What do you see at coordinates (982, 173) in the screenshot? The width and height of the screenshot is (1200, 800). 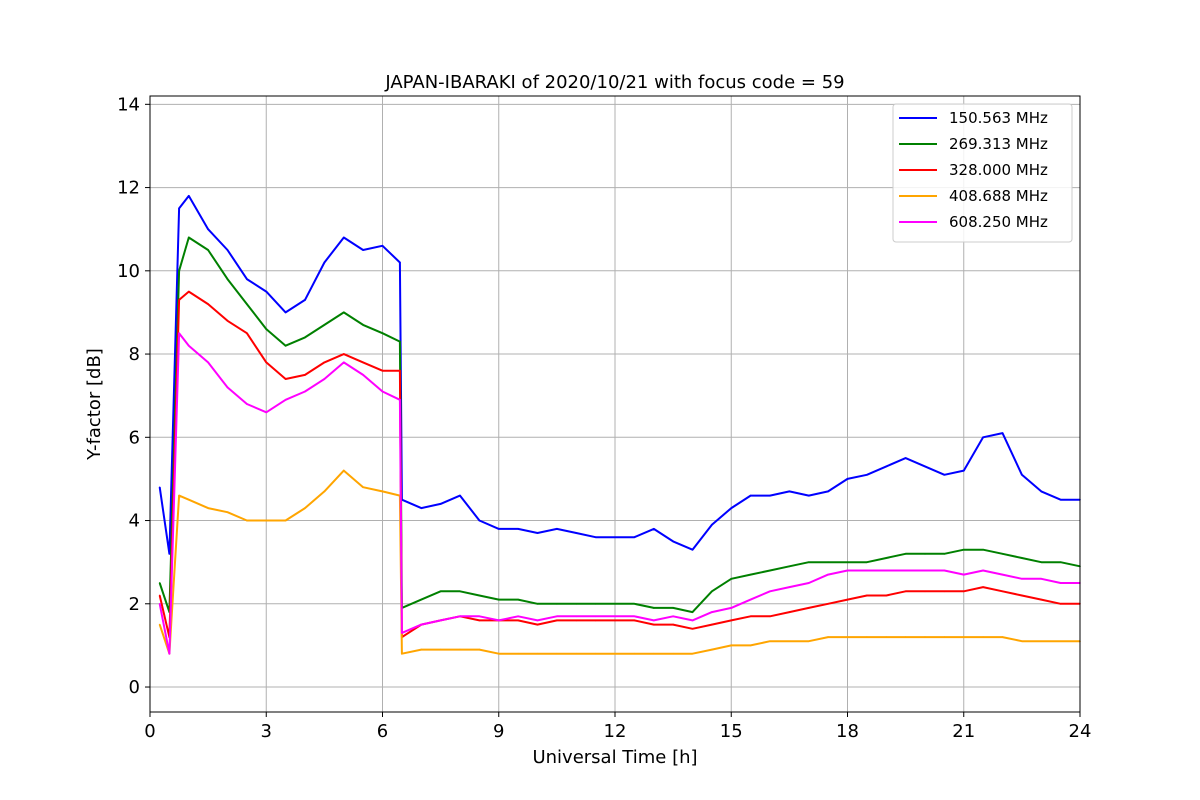 I see `legend-box` at bounding box center [982, 173].